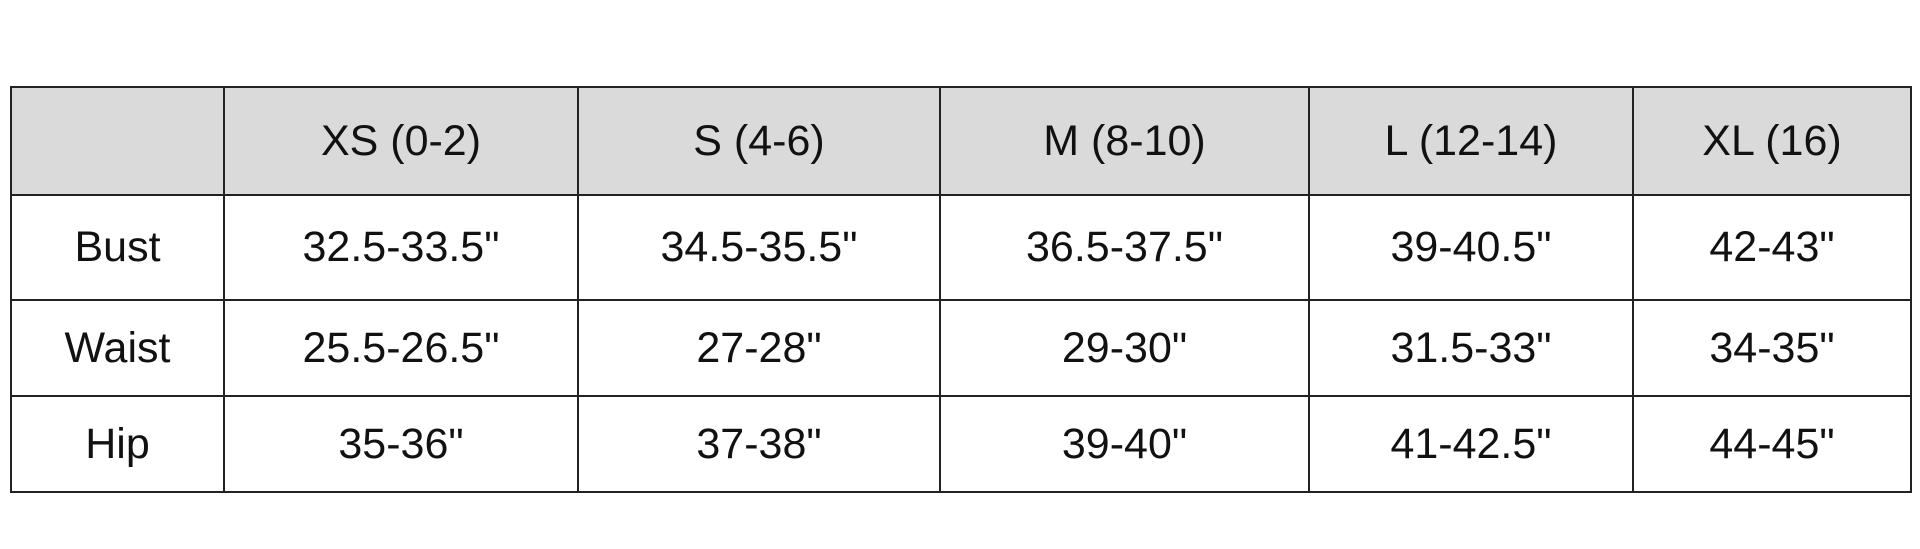 The height and width of the screenshot is (549, 1920). I want to click on table-cell: 42-43", so click(1772, 247).